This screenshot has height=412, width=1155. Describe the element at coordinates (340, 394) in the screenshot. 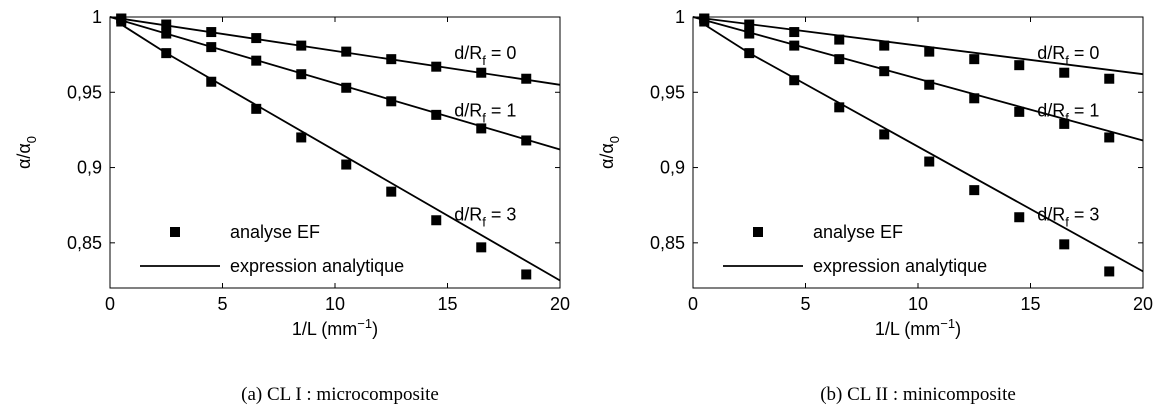

I see `panel-caption: (a) CL I : microcomposite` at that location.